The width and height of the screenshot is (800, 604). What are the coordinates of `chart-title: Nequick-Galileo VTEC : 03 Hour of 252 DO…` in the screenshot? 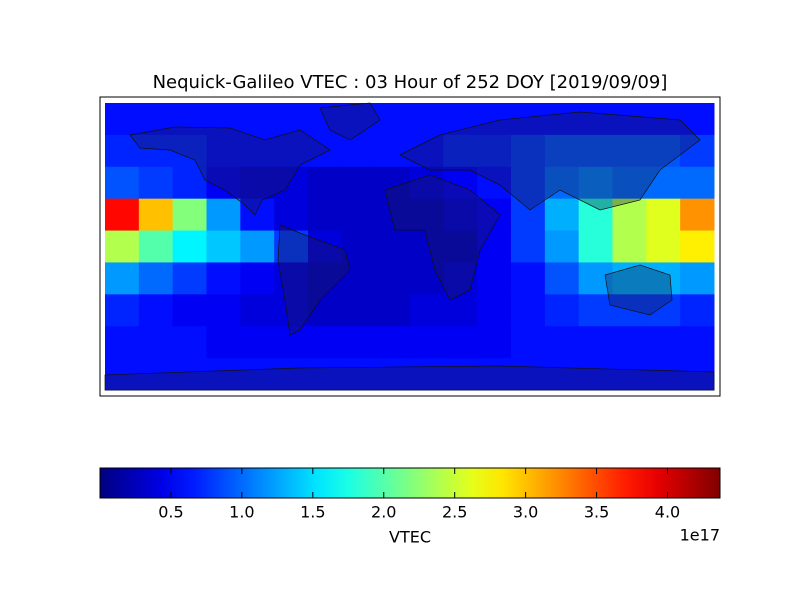 It's located at (410, 82).